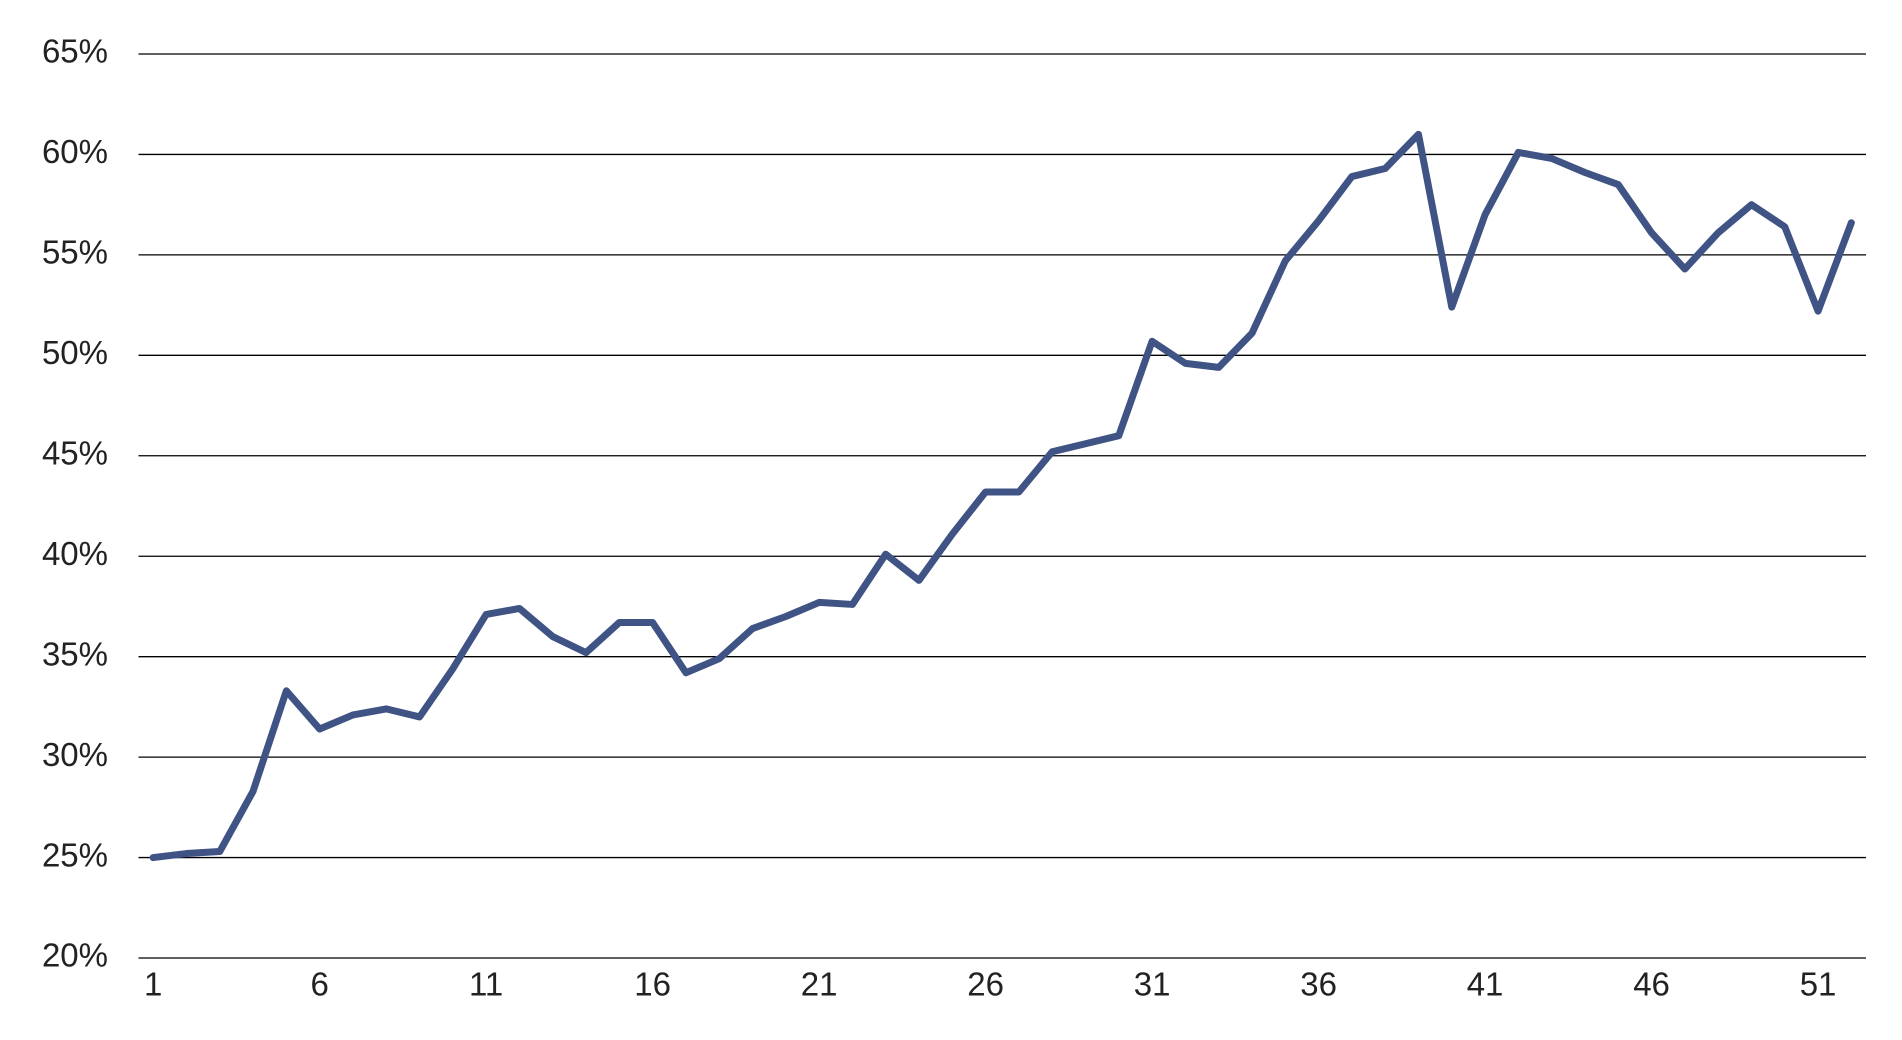 The image size is (1902, 1040). I want to click on y-tick-label: 40%, so click(75, 553).